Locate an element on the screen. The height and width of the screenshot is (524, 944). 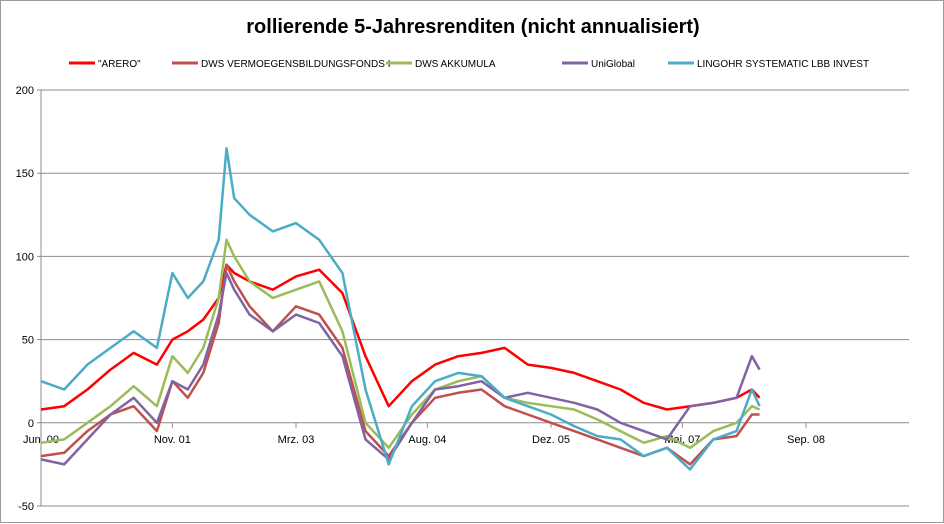
legend-item: DWS AKKUMULA is located at coordinates (441, 64).